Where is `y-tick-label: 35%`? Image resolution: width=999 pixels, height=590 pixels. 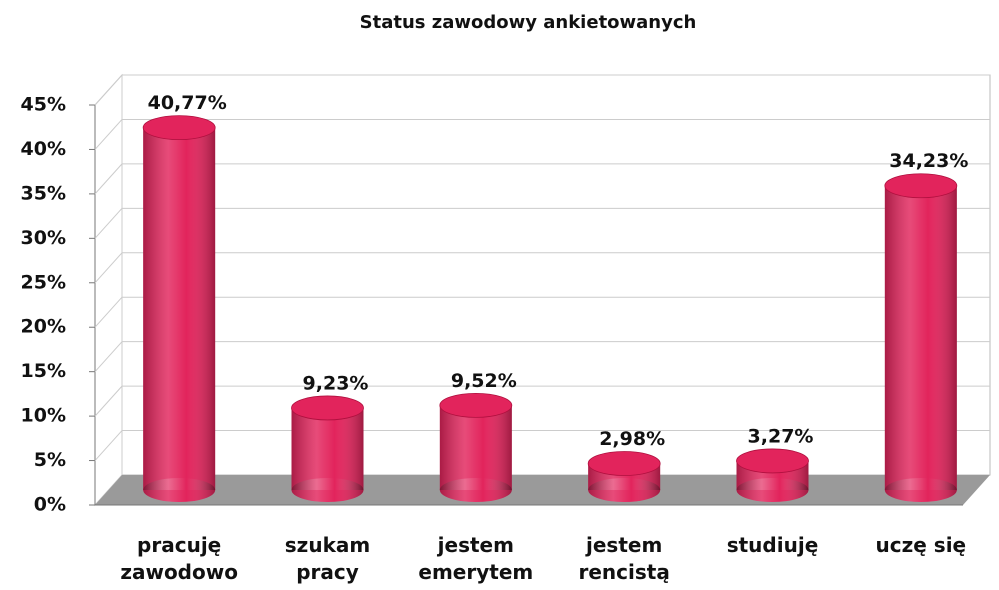
y-tick-label: 35% is located at coordinates (43, 193).